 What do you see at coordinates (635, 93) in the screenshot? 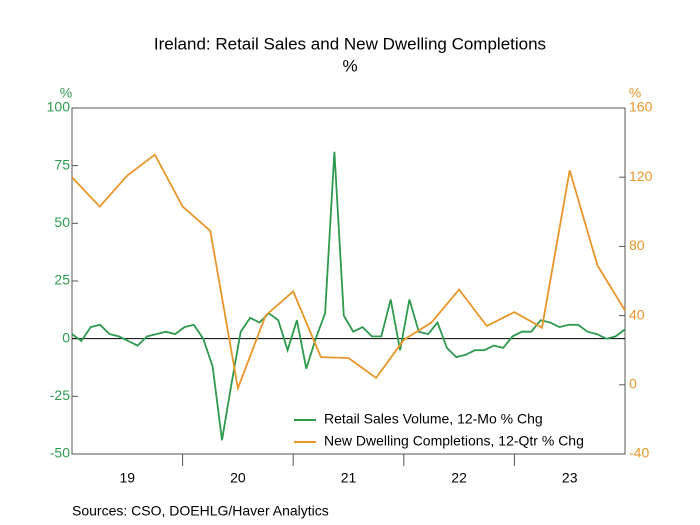
I see `y2-axis-unit: %` at bounding box center [635, 93].